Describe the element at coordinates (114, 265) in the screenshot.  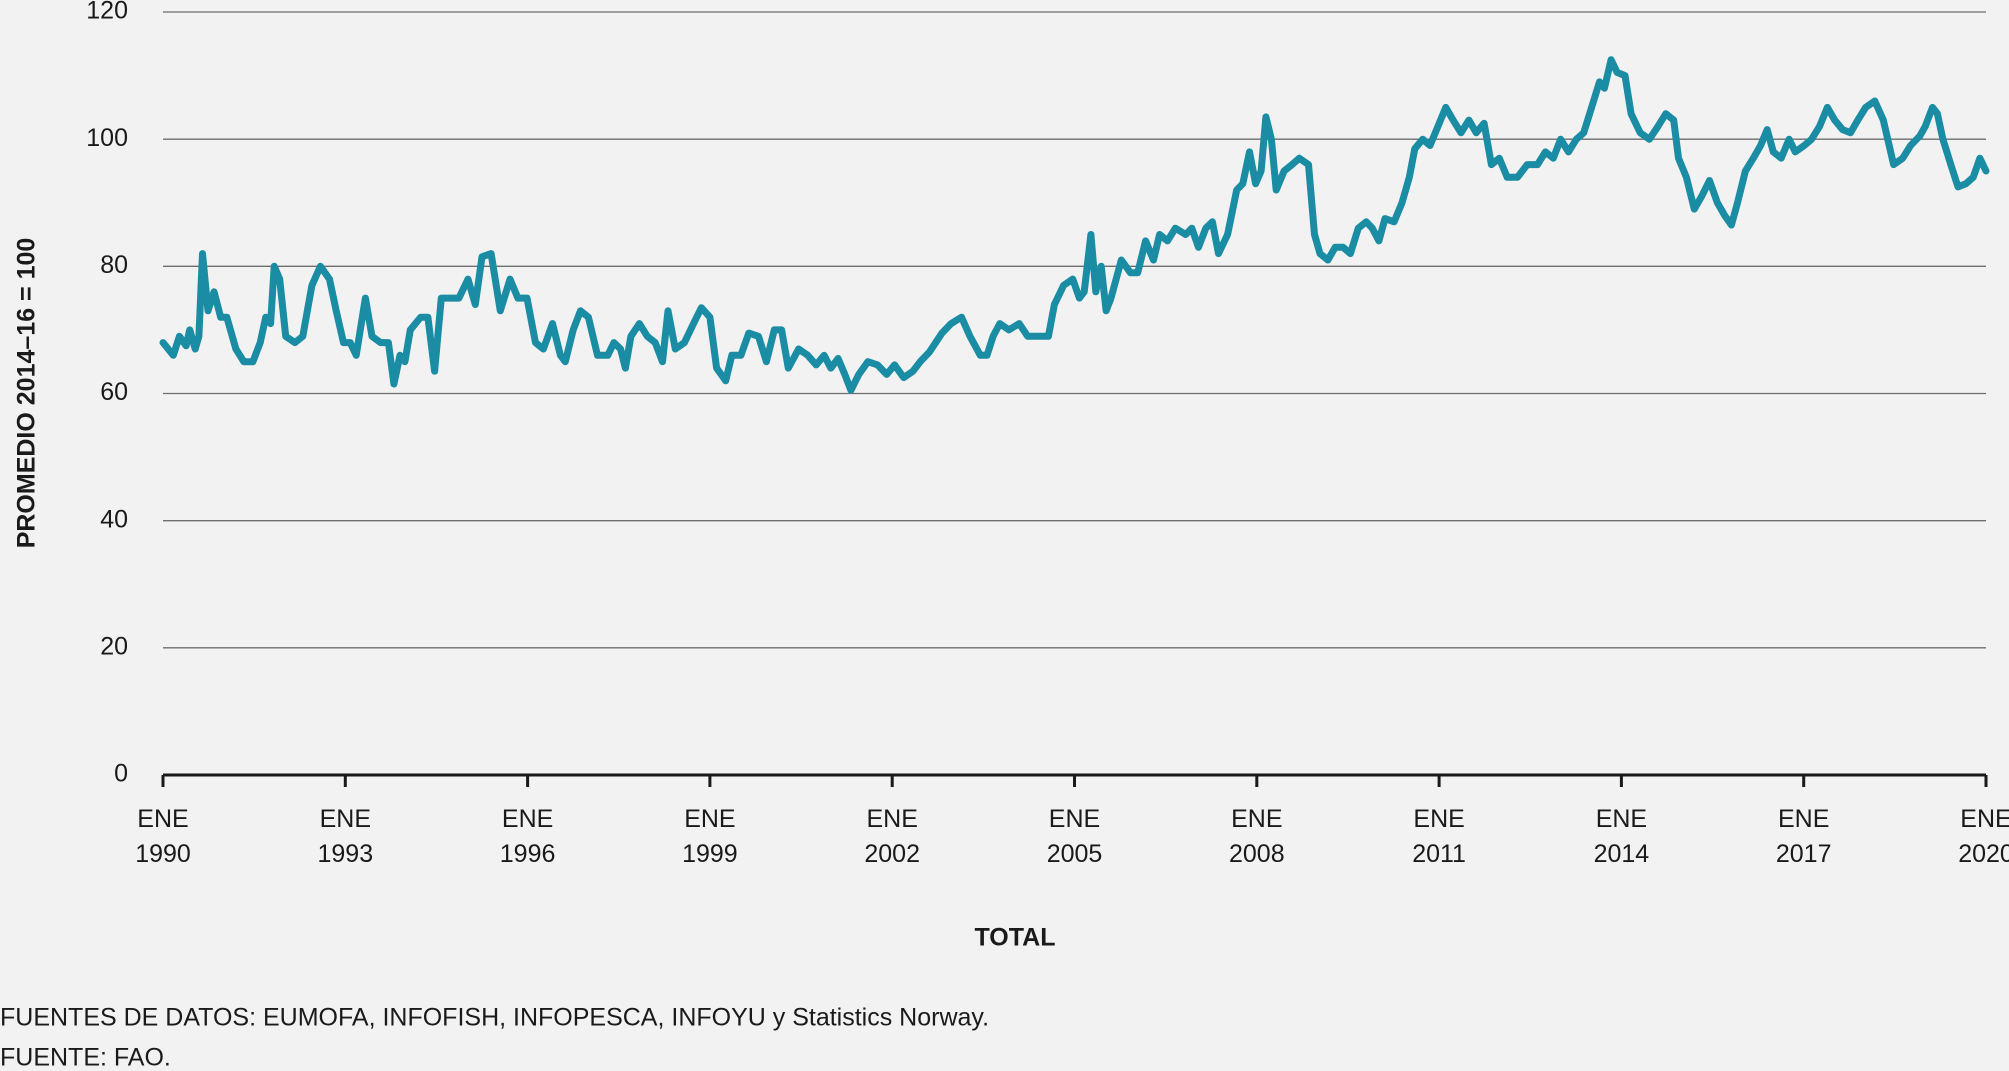
I see `y-tick-label: 80` at that location.